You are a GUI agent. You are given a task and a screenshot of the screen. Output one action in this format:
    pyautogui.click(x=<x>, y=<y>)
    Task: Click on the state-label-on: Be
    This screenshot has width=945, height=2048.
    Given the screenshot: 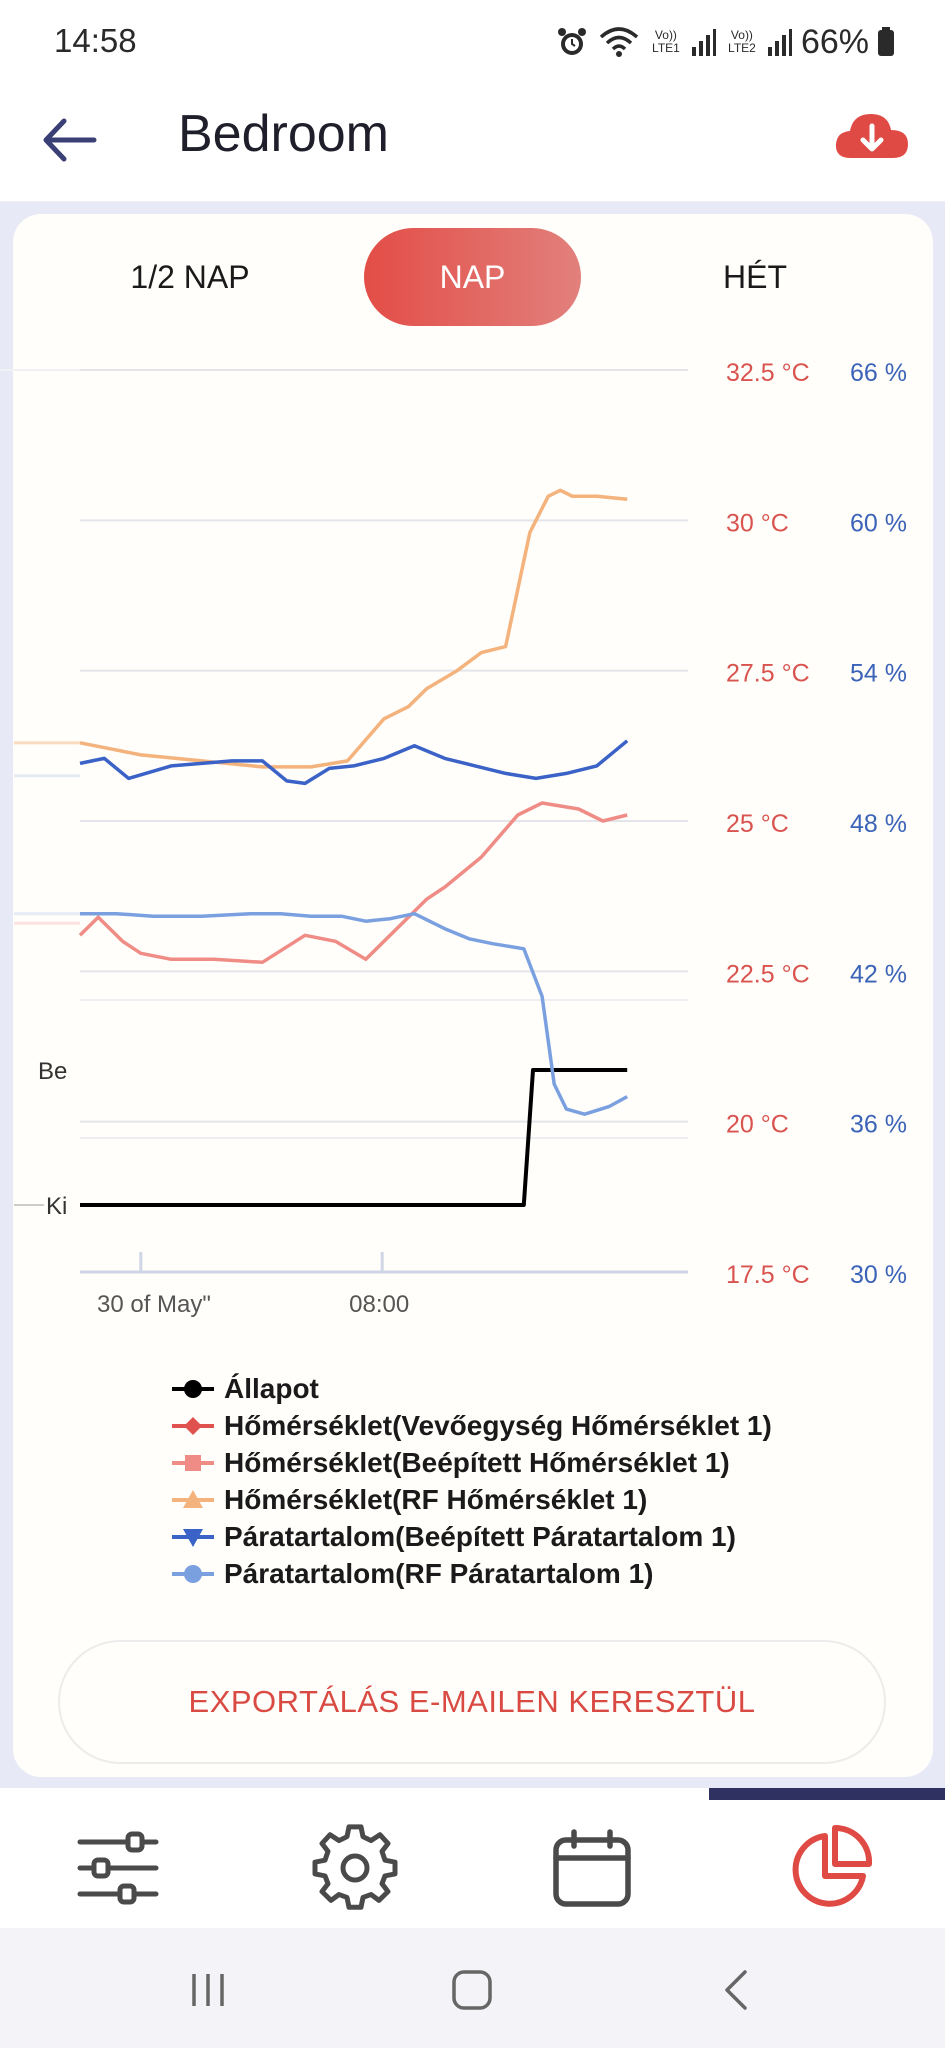 What is the action you would take?
    pyautogui.click(x=52, y=1071)
    